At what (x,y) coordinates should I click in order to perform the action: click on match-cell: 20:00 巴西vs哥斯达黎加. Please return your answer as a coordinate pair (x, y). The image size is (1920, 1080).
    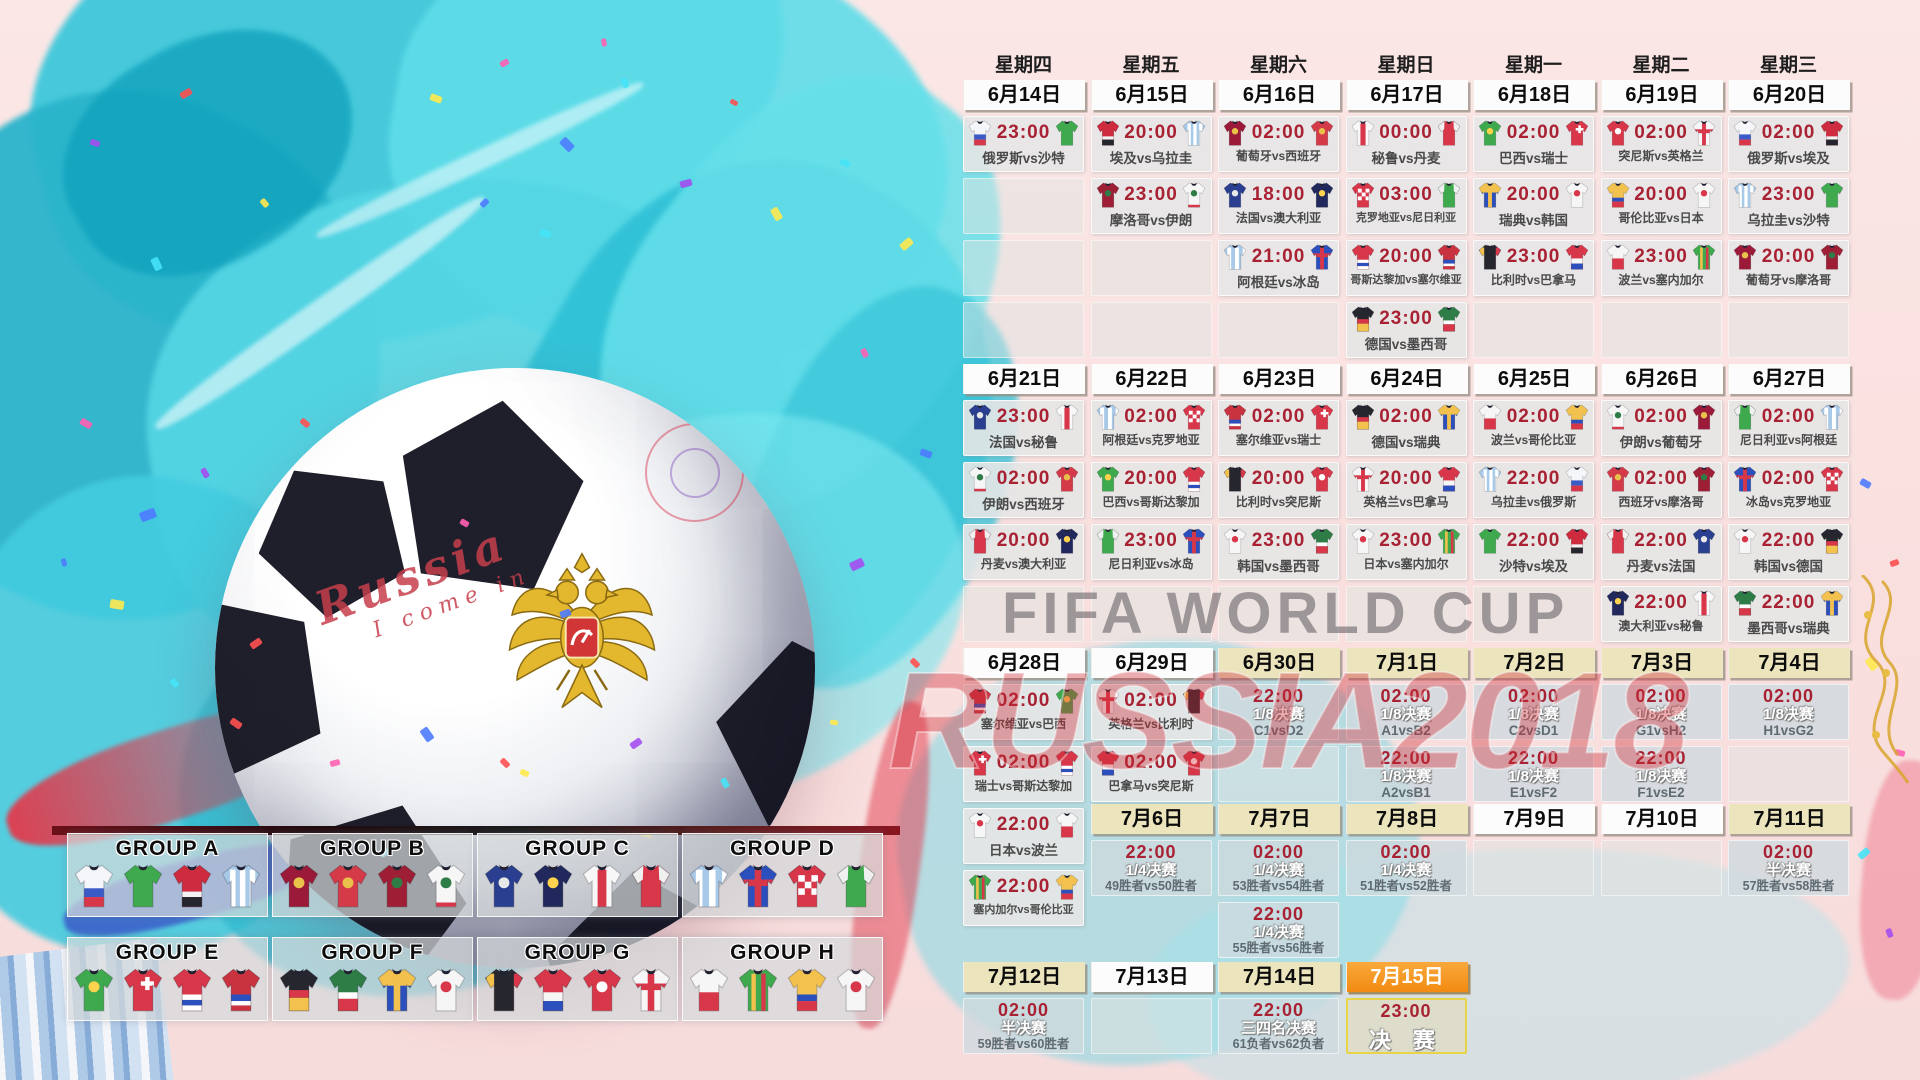
    Looking at the image, I should click on (1151, 490).